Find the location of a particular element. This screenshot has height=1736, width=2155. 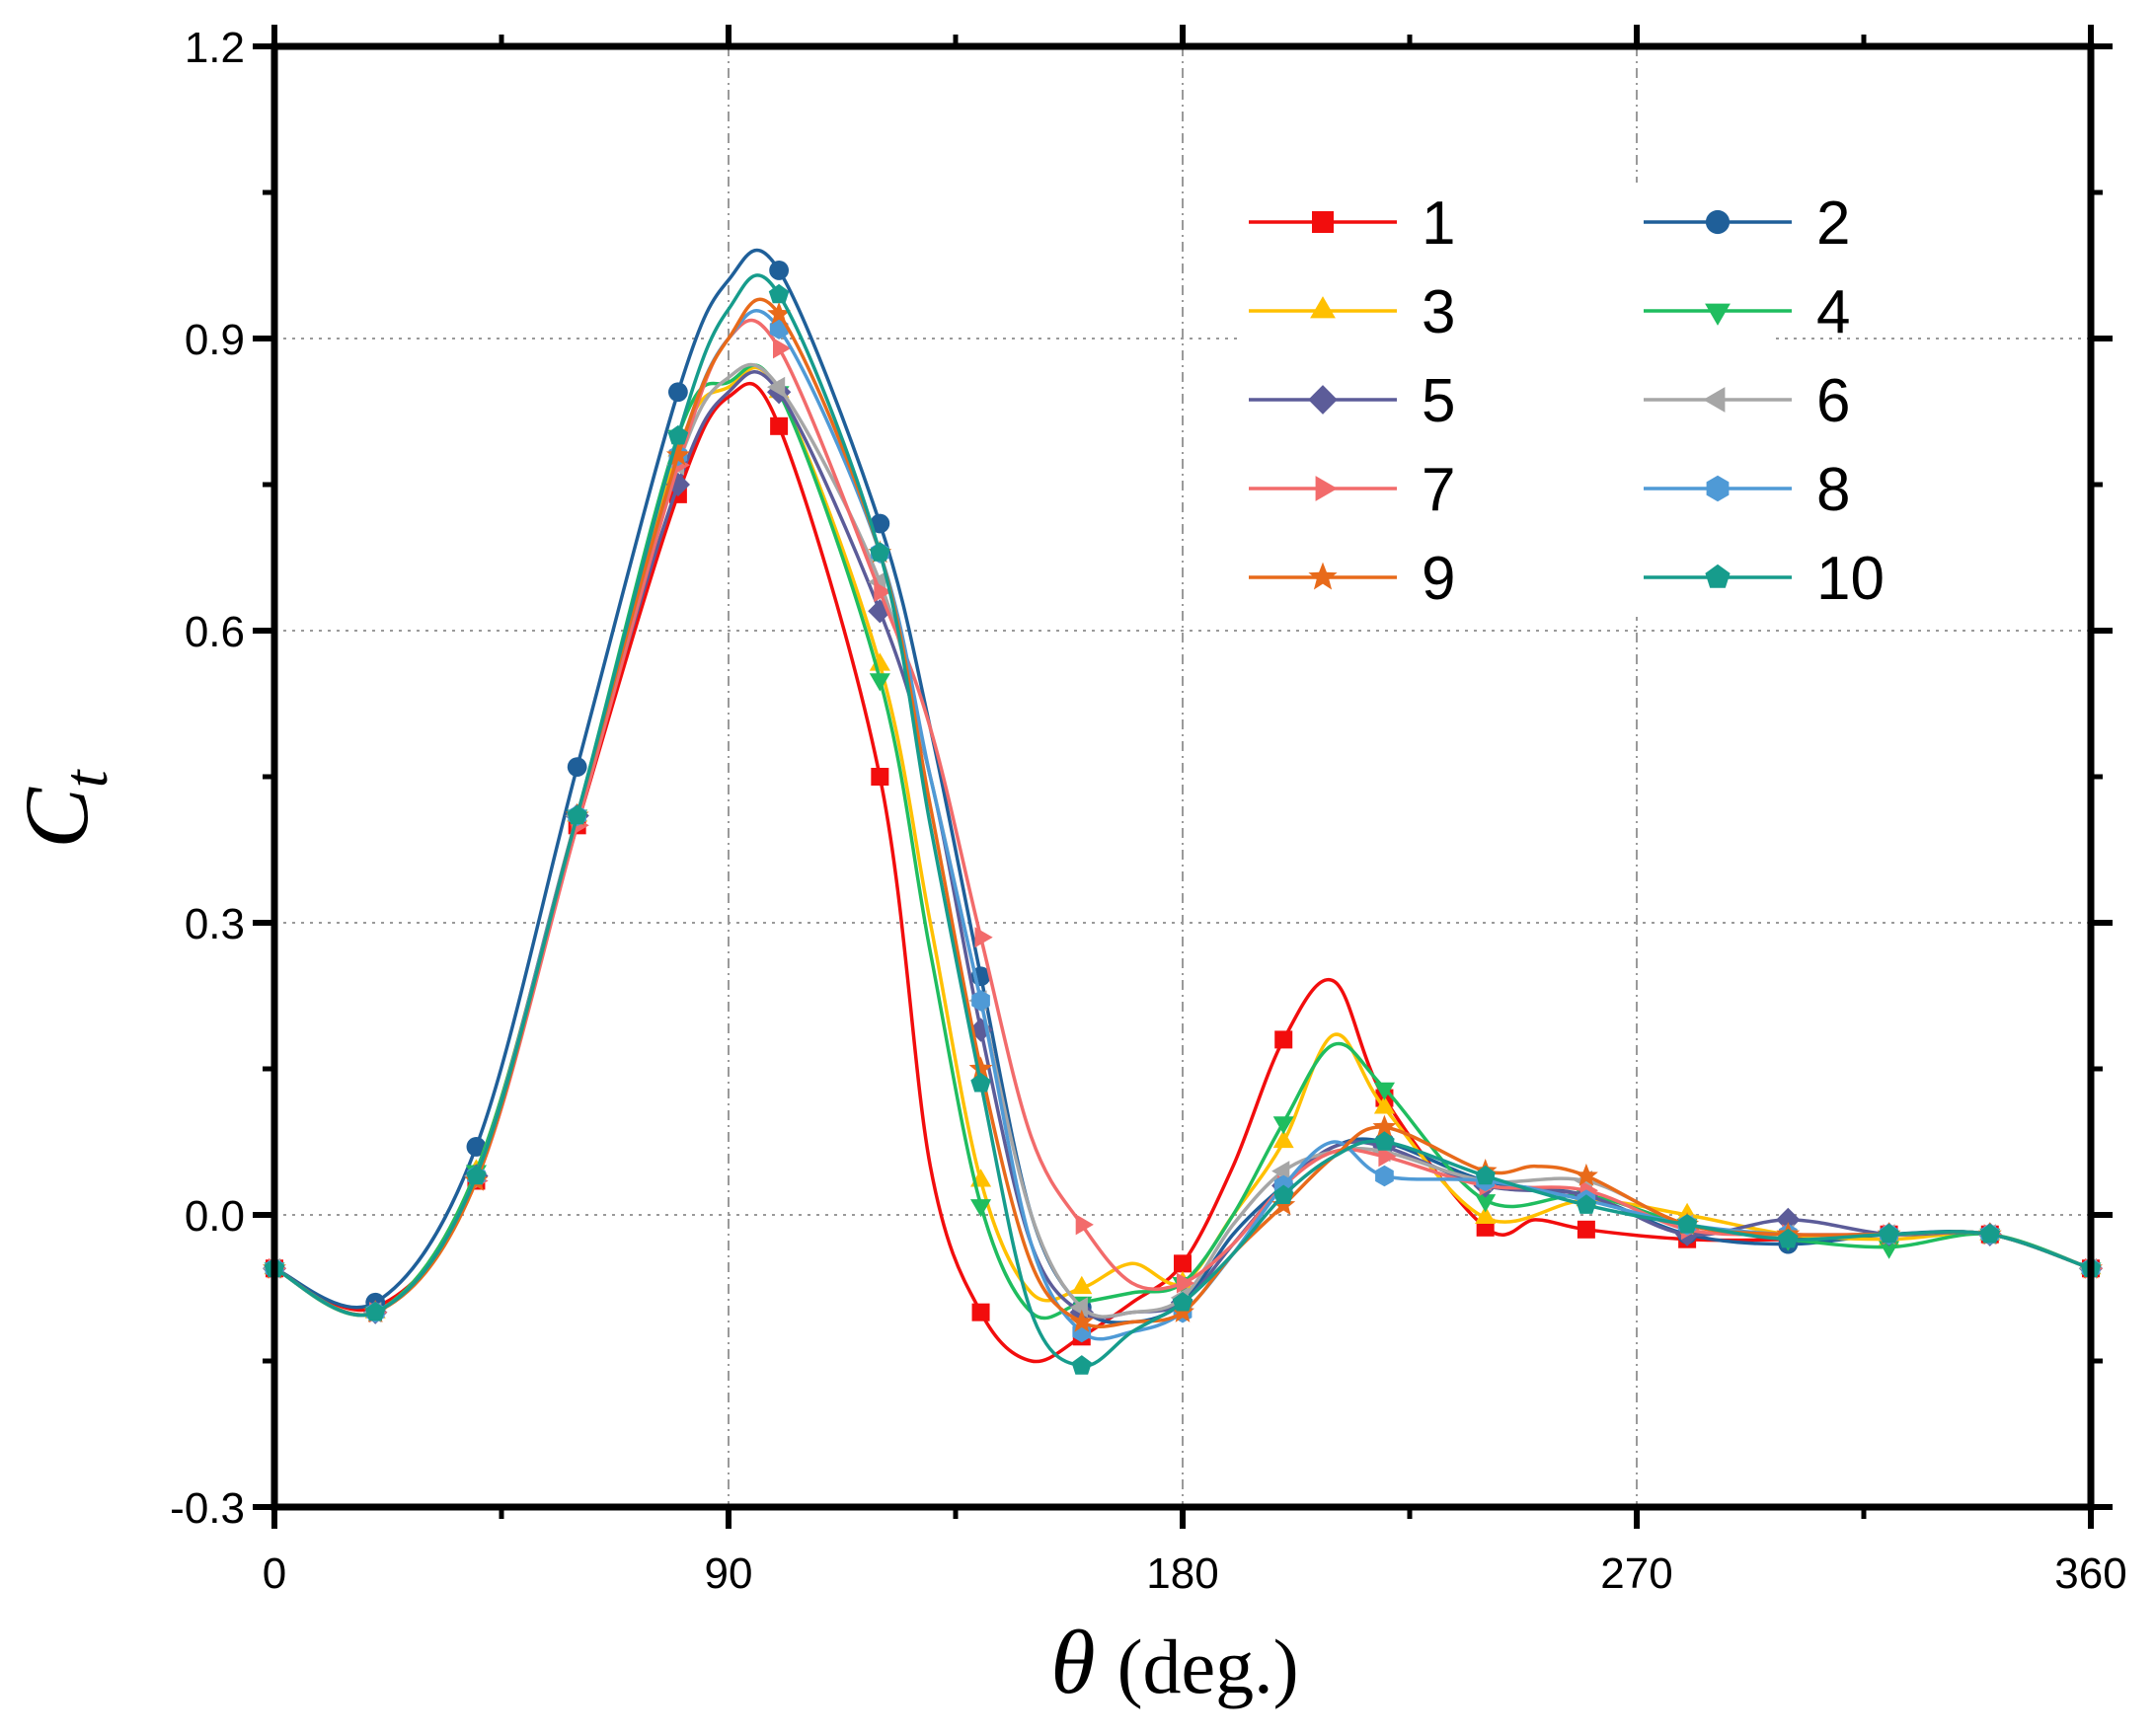

legend-item-6: 6 is located at coordinates (1747, 401).